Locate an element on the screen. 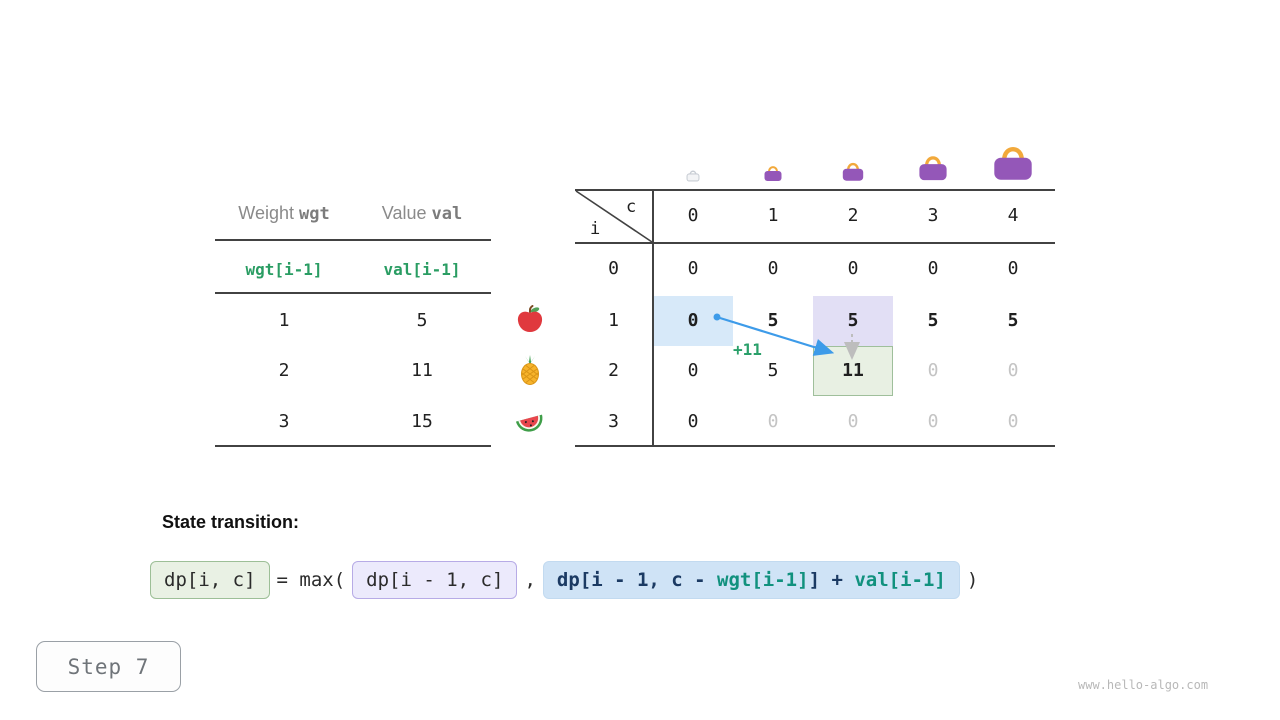 The image size is (1280, 720). dp-cell-1-0: 0 is located at coordinates (693, 320).